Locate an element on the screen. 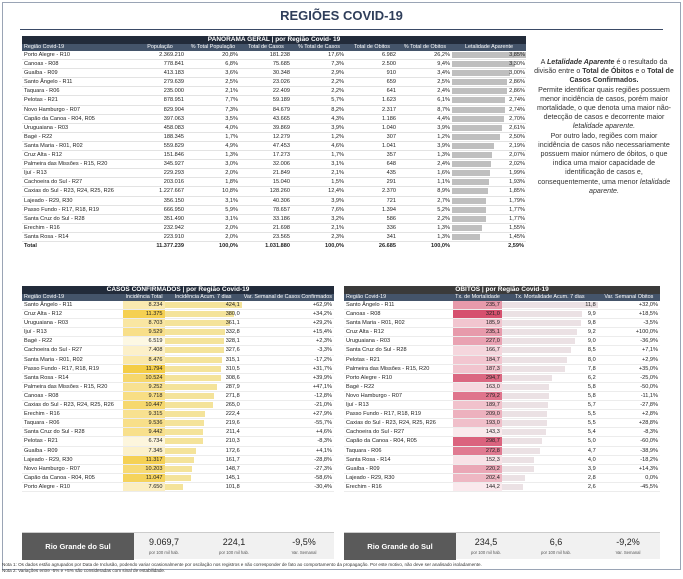 The height and width of the screenshot is (579, 683). cell: -28,8% is located at coordinates (287, 460).